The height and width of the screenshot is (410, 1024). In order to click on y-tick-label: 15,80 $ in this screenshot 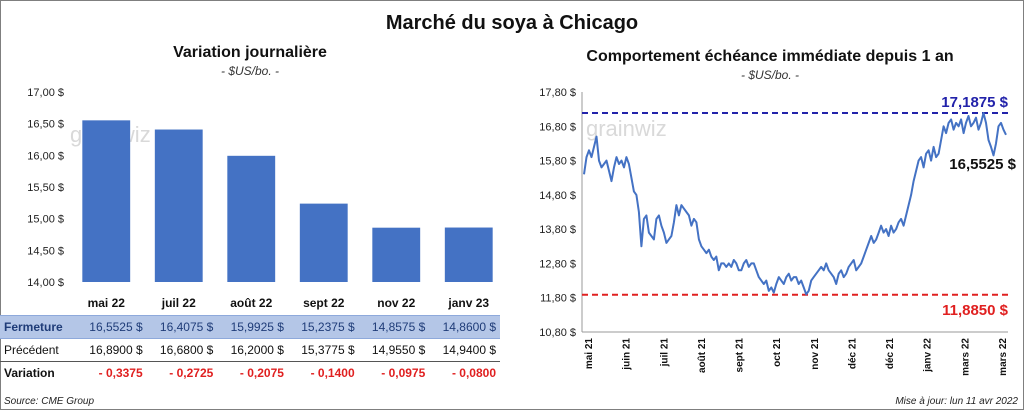, I will do `click(557, 162)`.